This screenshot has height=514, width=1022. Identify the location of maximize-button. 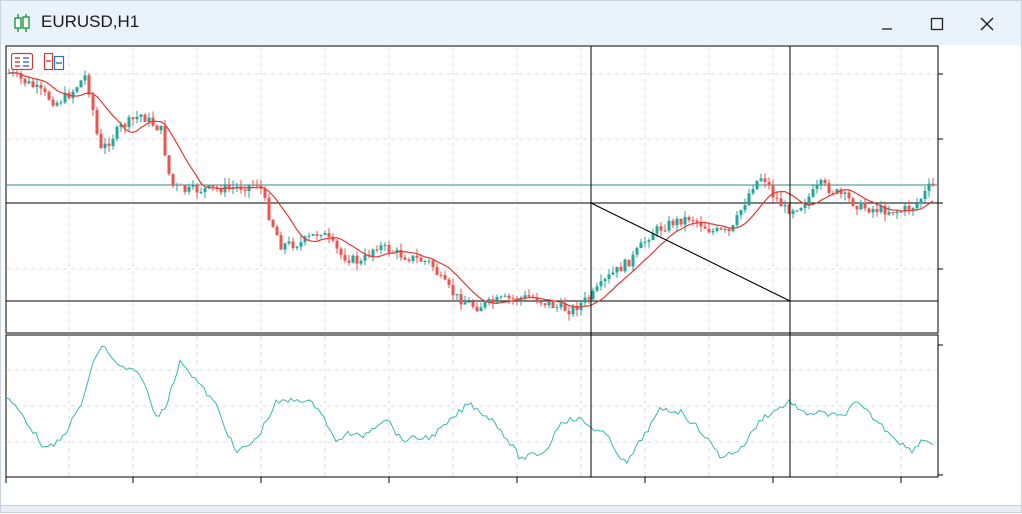
(937, 24).